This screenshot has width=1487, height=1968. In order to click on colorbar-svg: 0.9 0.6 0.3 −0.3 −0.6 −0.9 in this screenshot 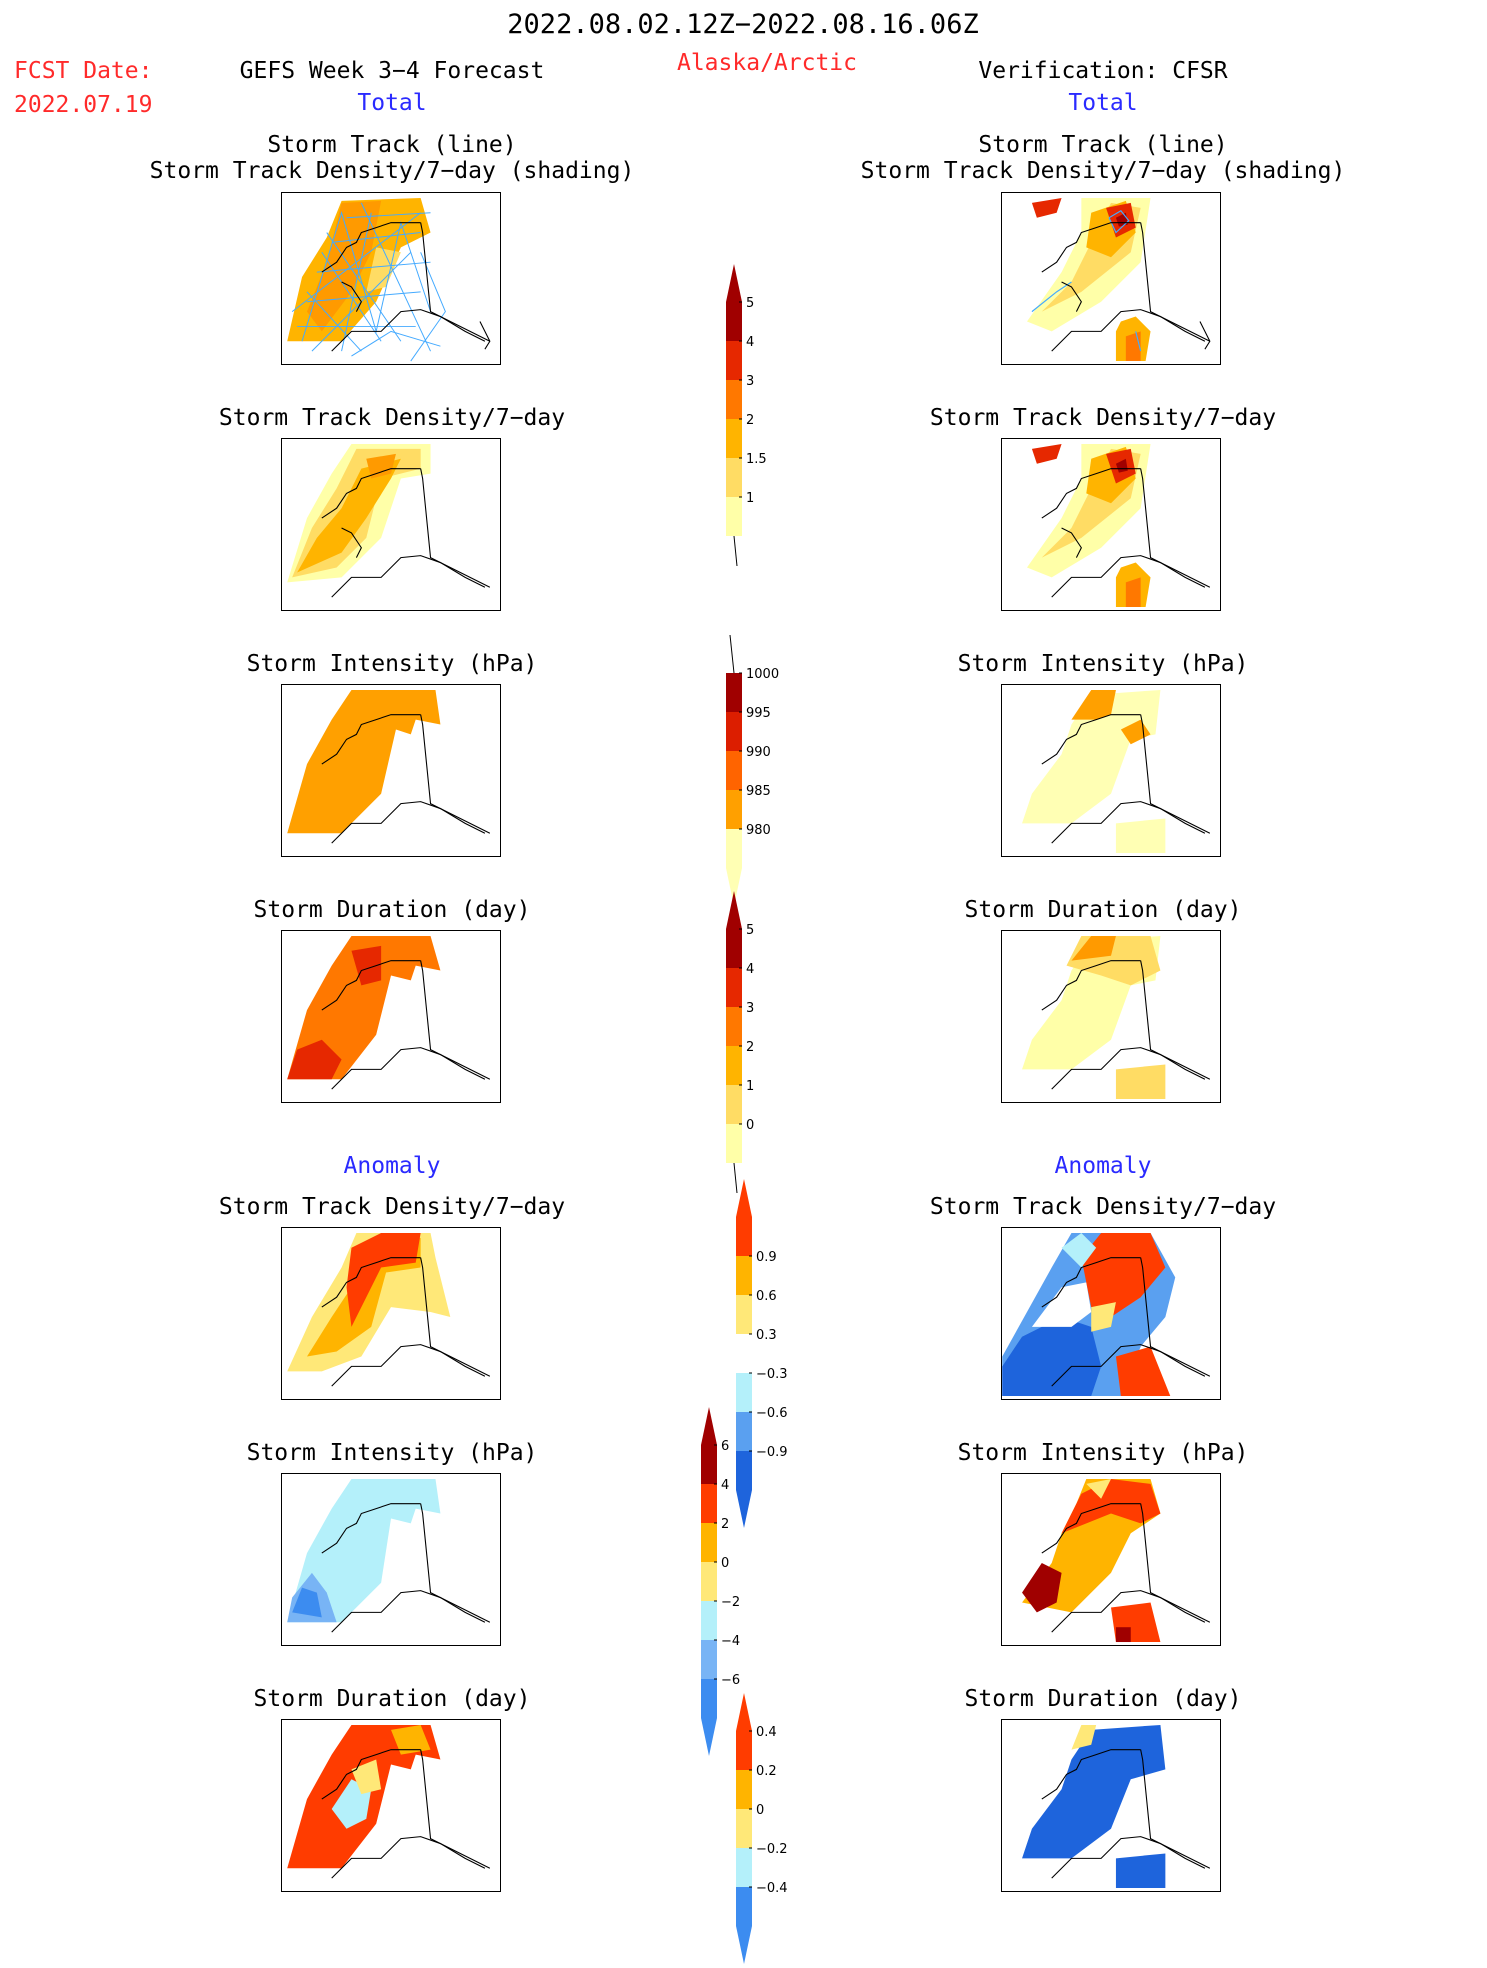, I will do `click(762, 1353)`.